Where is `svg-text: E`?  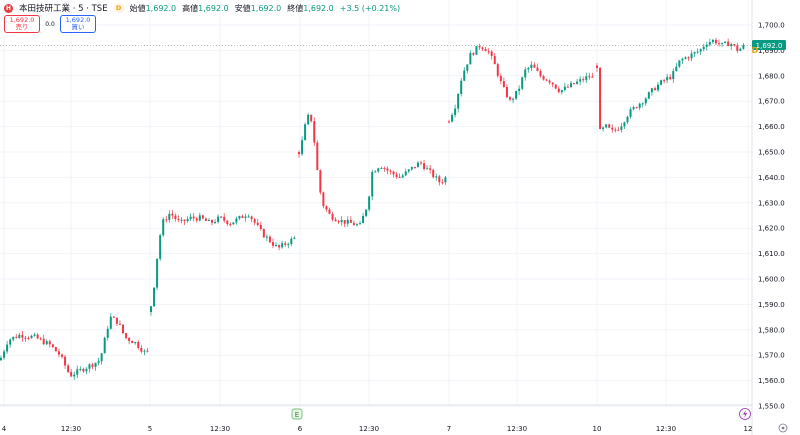 svg-text: E is located at coordinates (297, 415).